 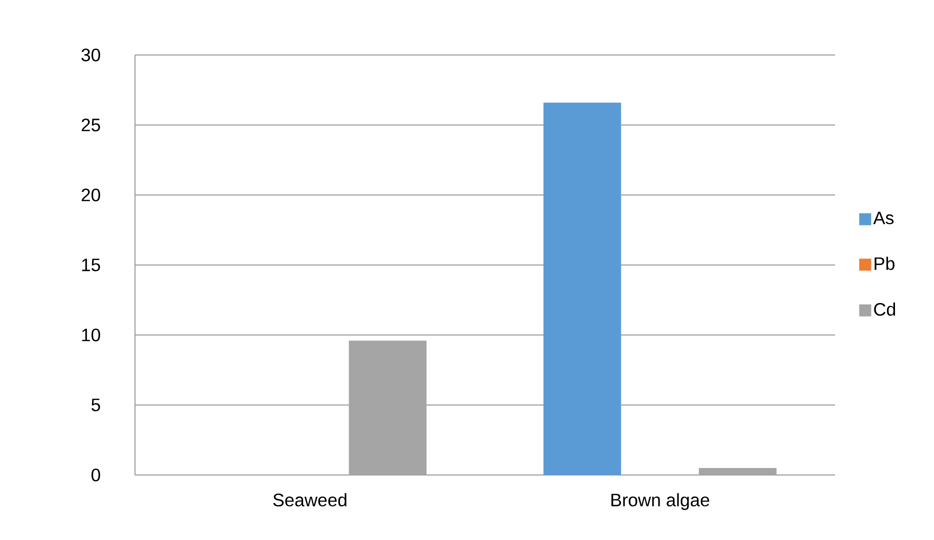 I want to click on y-tick-label: 30, so click(x=90, y=55).